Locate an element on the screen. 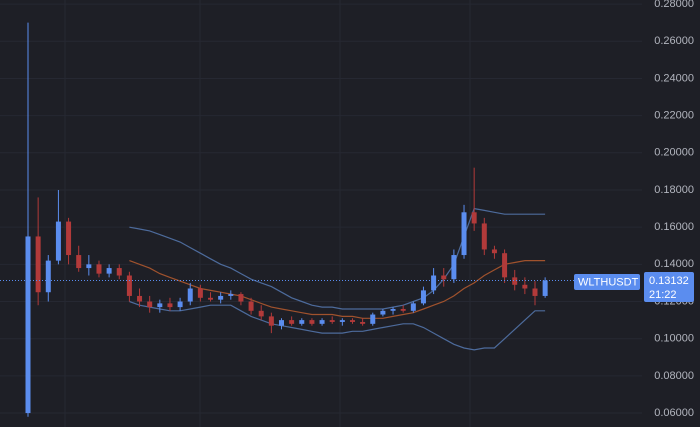 This screenshot has width=700, height=427. price-box is located at coordinates (669, 287).